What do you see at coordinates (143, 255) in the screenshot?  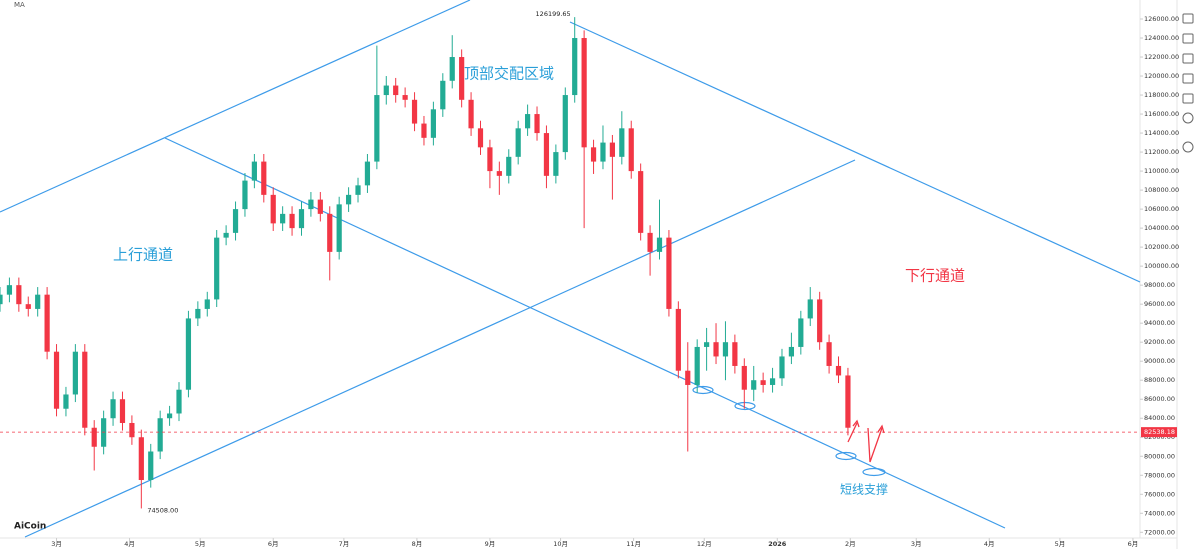 I see `annotation: 上行通道` at bounding box center [143, 255].